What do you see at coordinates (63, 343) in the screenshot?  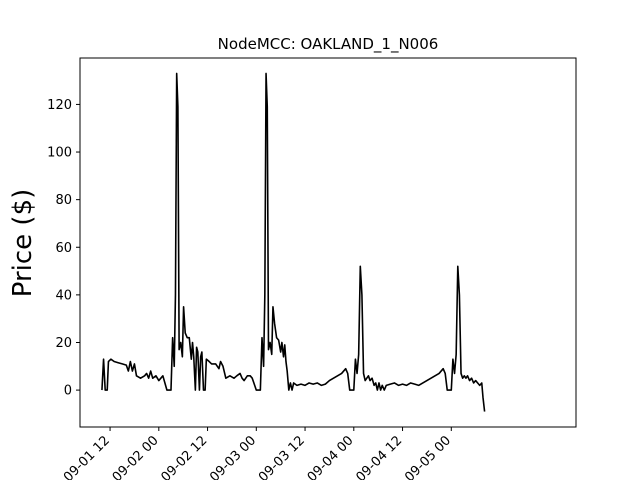 I see `y-tick-label: 20` at bounding box center [63, 343].